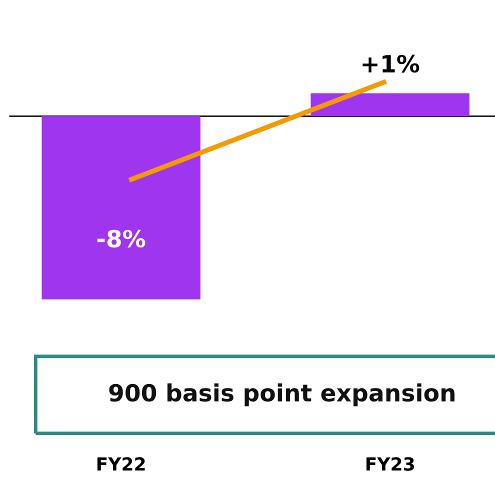 This screenshot has width=495, height=486. Describe the element at coordinates (281, 394) in the screenshot. I see `text: 900 basis point expansion` at that location.